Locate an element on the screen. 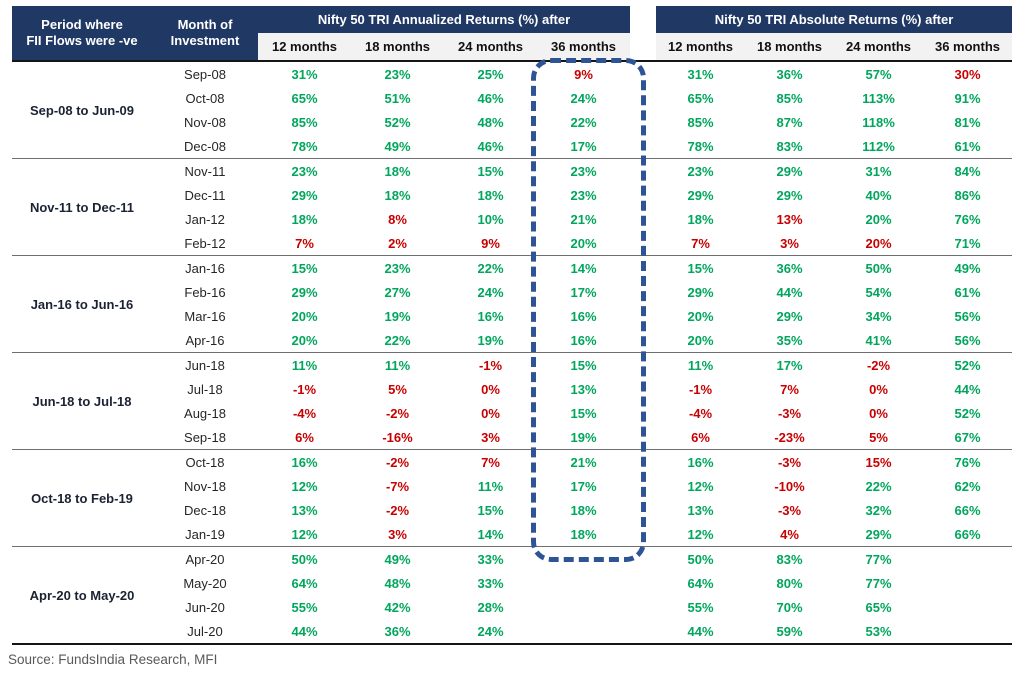 This screenshot has width=1024, height=677. ann-12m-value: 85% is located at coordinates (304, 122).